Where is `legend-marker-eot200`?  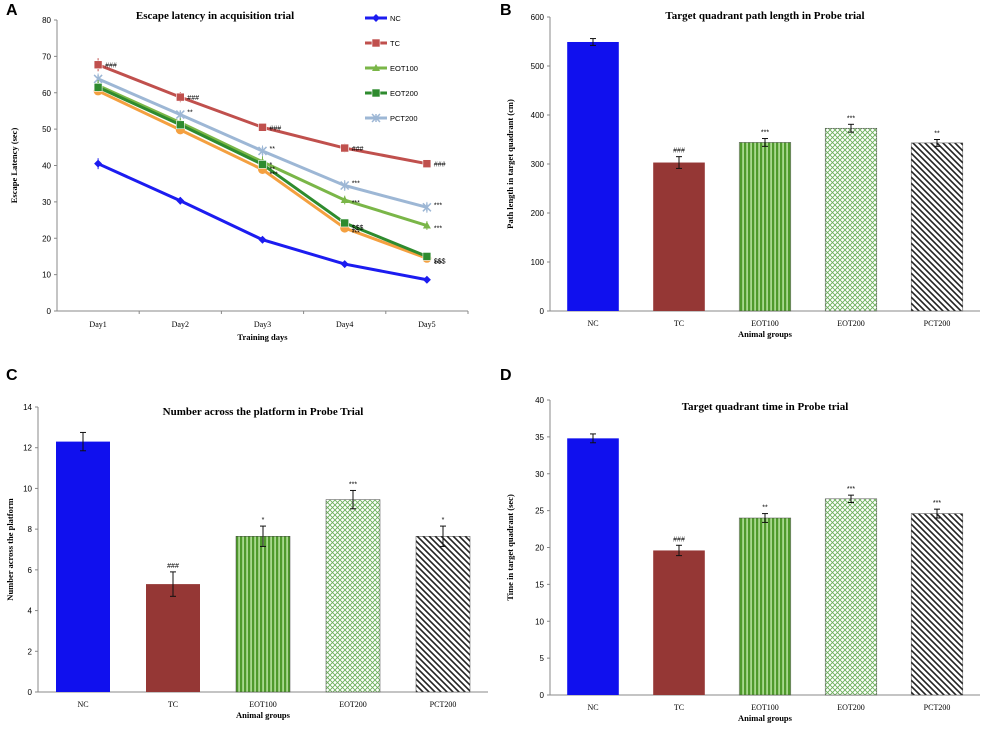
legend-marker-eot200 is located at coordinates (376, 93).